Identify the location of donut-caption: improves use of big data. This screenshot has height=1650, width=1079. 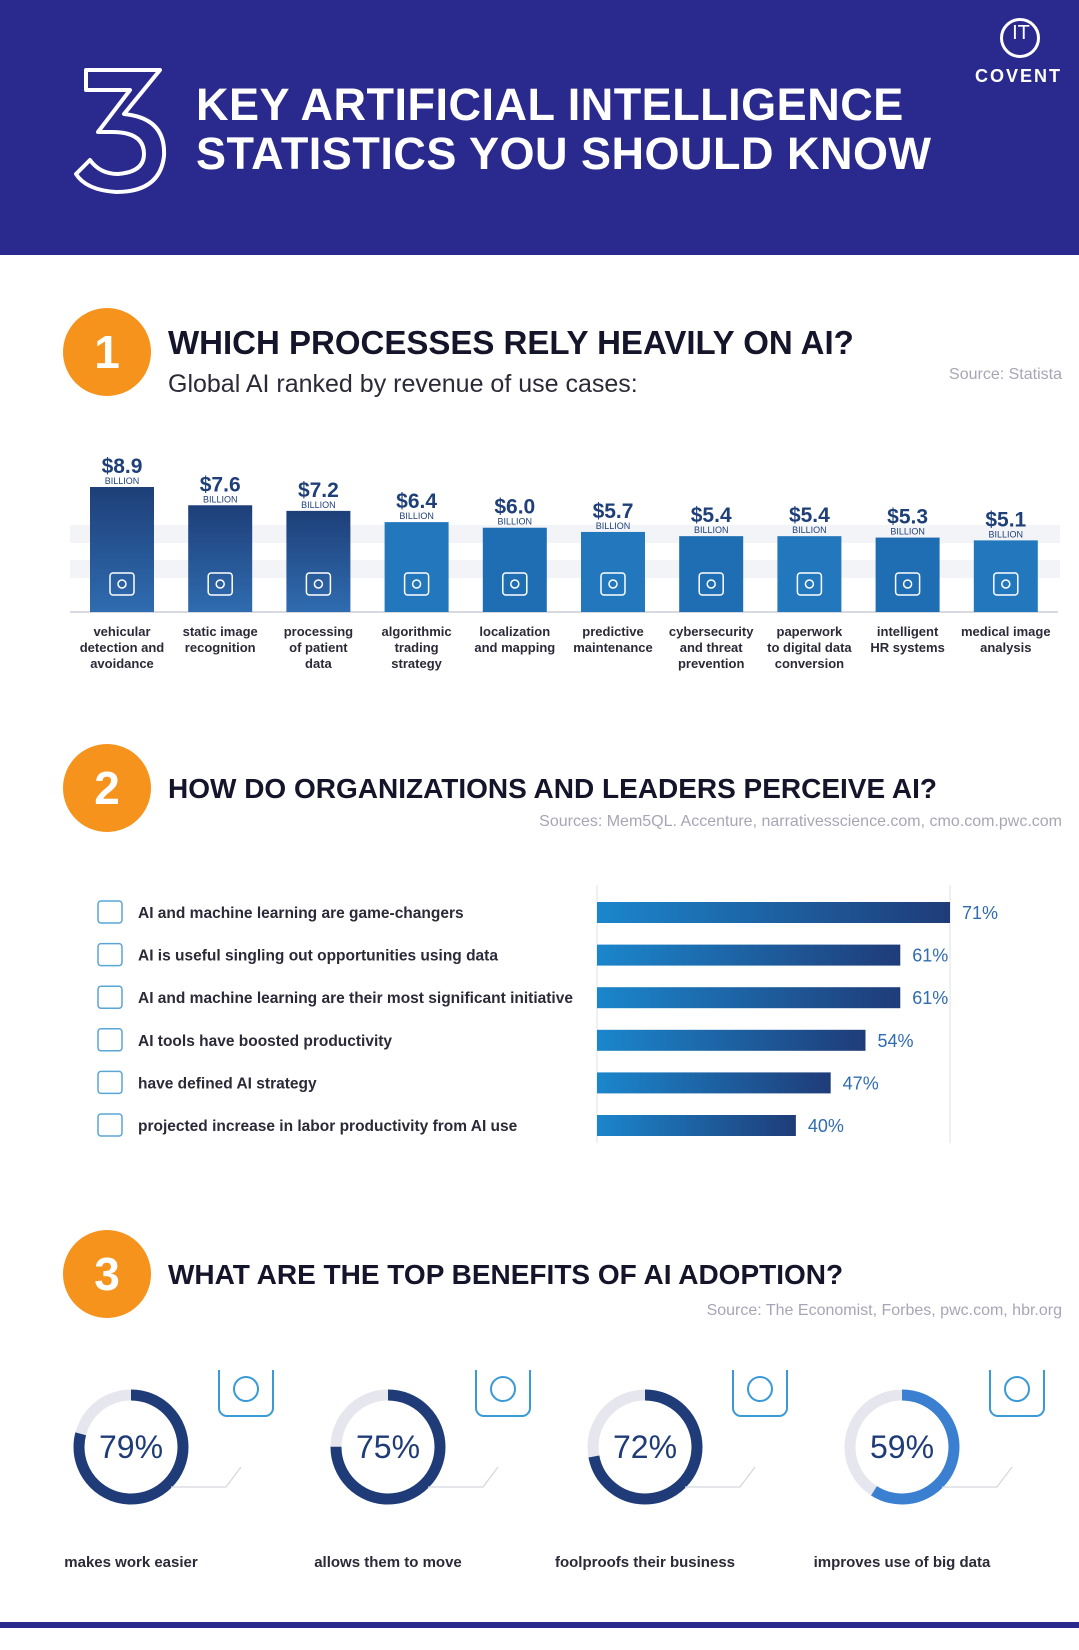
(902, 1562).